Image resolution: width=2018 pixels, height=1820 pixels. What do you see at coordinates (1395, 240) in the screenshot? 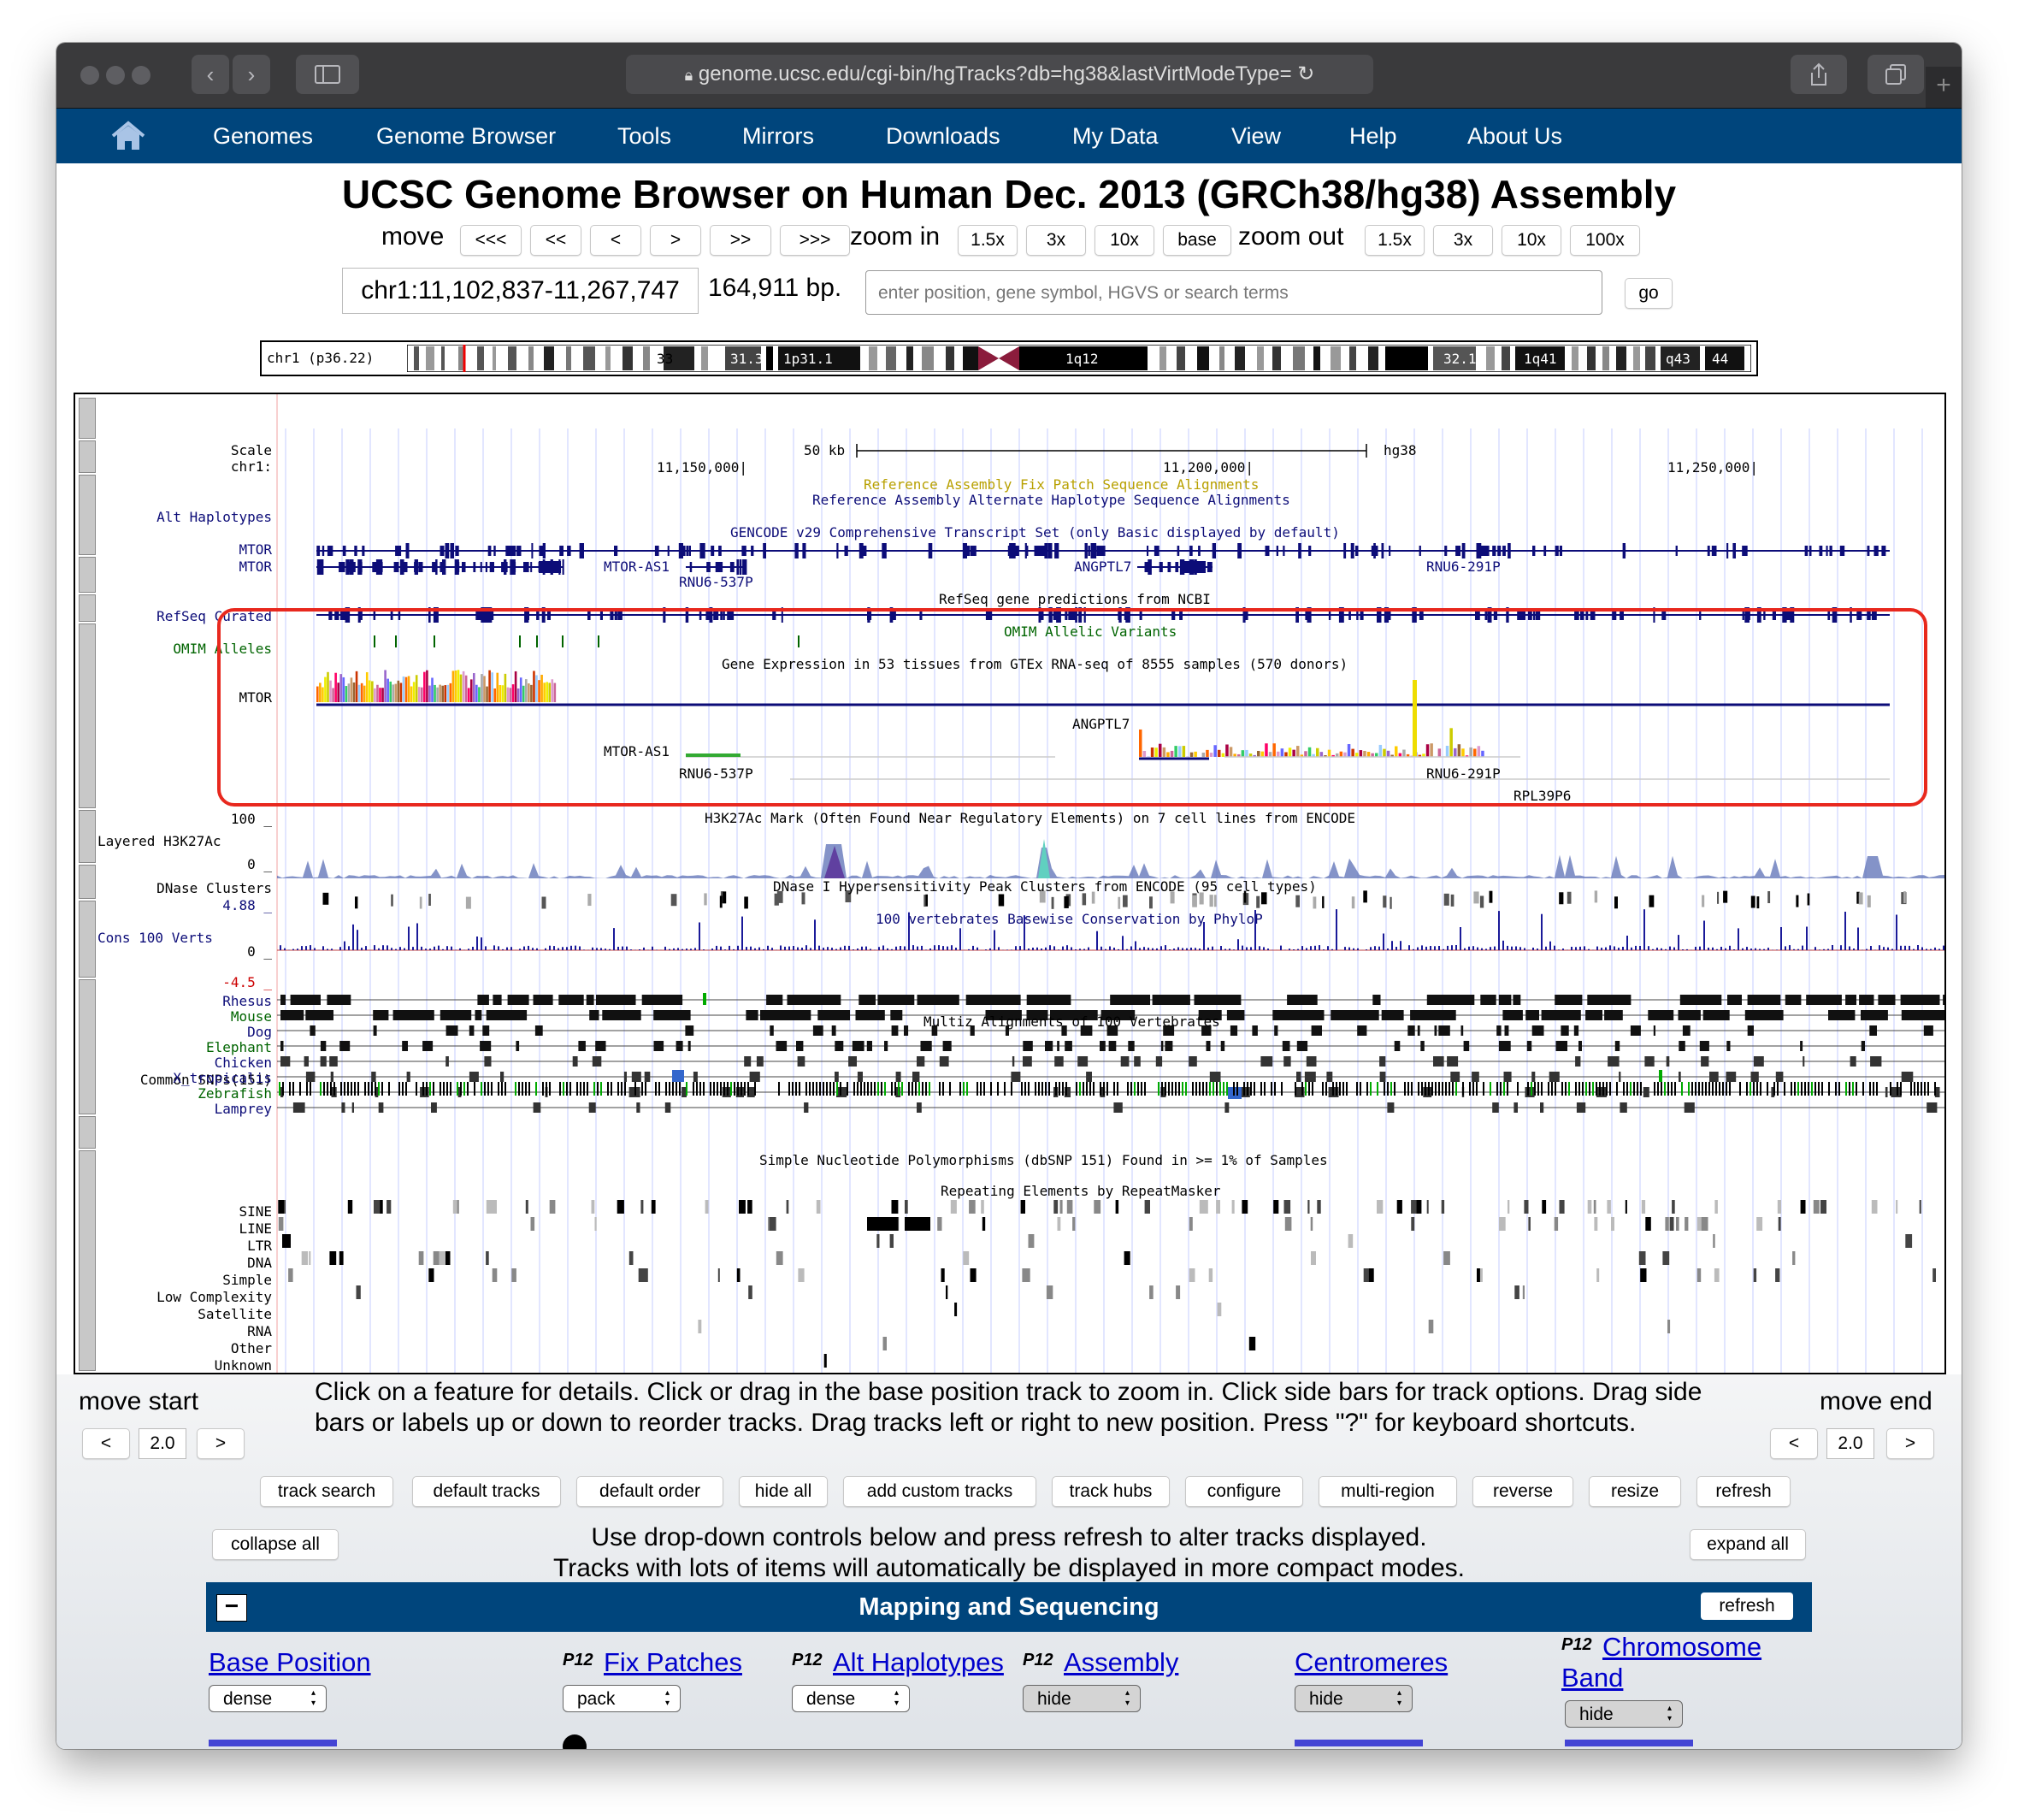
I see `zoom-out-1.5x-button: 1.5x` at bounding box center [1395, 240].